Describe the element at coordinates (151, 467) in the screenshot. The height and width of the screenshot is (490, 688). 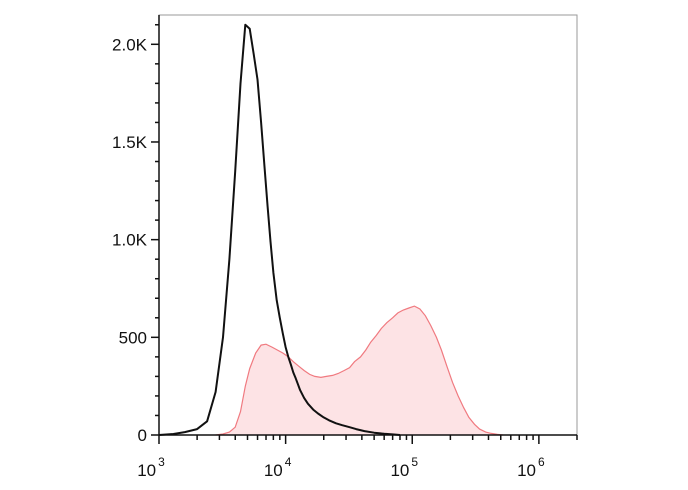
I see `x-tick-label: 10 3` at that location.